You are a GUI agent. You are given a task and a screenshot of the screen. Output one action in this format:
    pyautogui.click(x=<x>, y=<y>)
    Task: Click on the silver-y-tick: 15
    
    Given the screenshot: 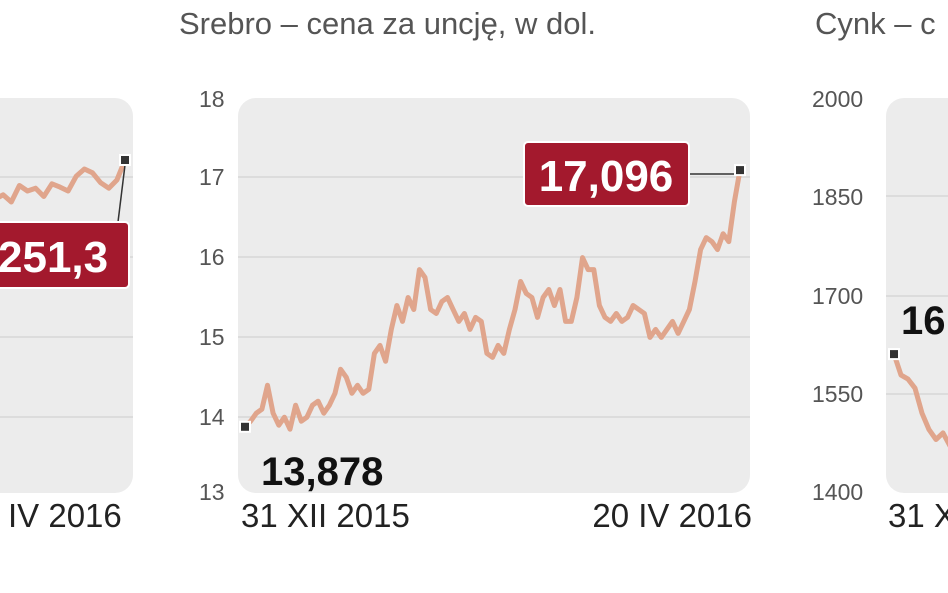 What is the action you would take?
    pyautogui.click(x=212, y=337)
    